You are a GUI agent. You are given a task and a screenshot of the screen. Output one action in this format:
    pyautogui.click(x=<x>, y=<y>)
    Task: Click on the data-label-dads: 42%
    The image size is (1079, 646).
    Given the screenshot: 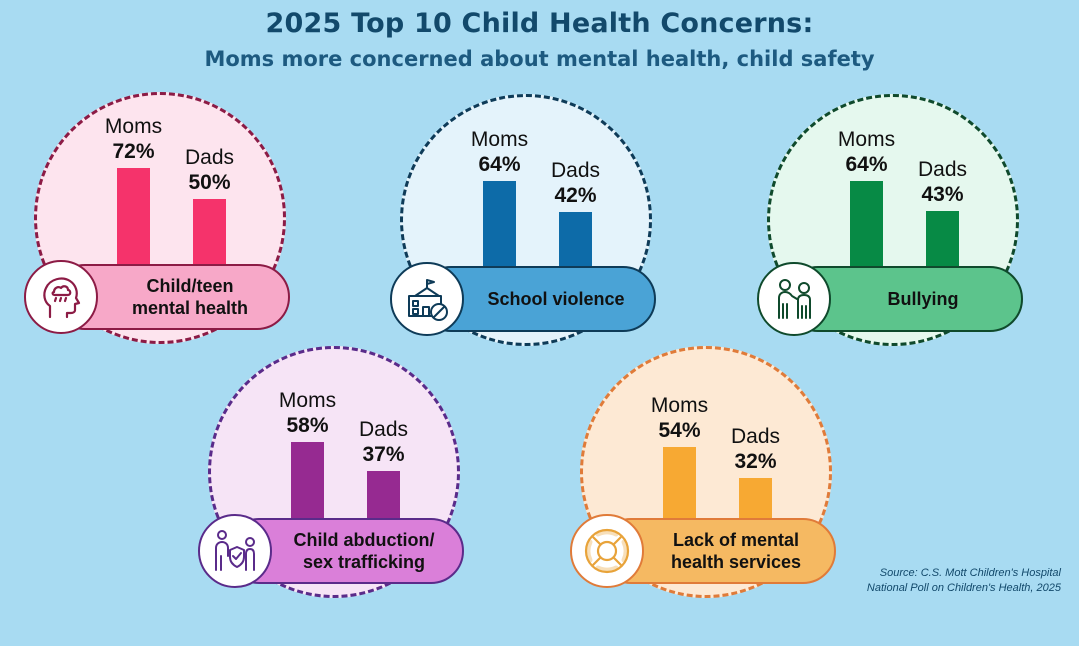 What is the action you would take?
    pyautogui.click(x=575, y=196)
    